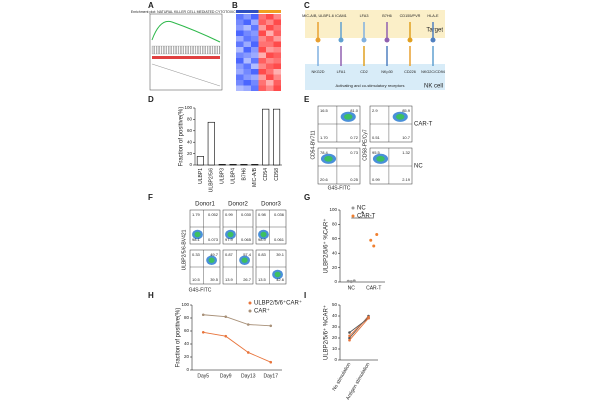  Describe the element at coordinates (364, 16) in the screenshot. I see `ligand-label: LFA3` at that location.